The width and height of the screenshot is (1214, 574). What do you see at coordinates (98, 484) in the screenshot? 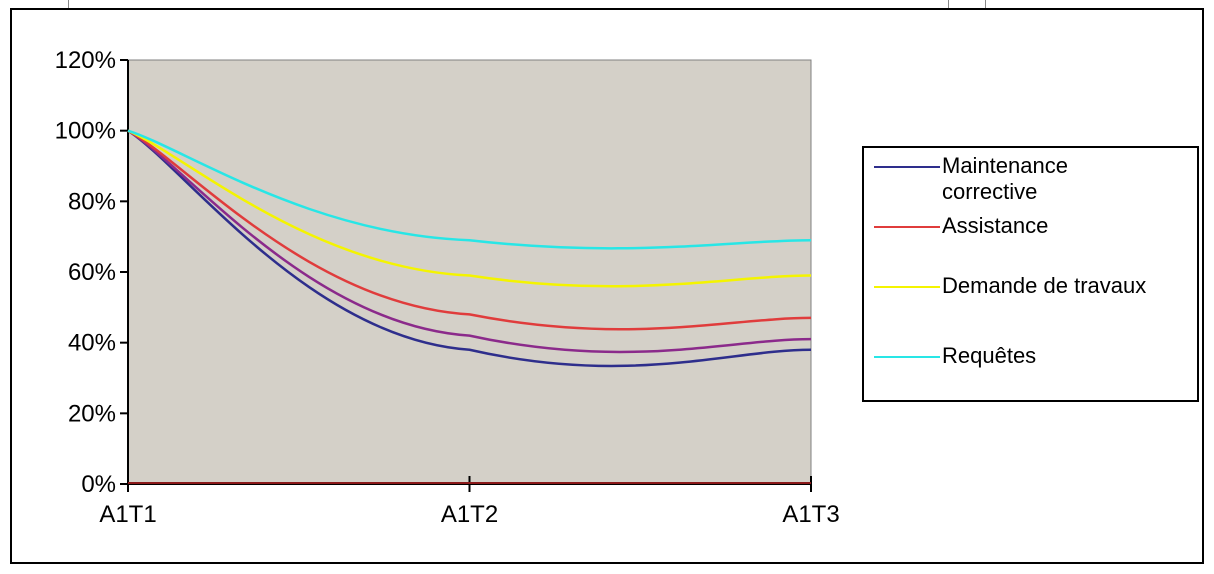
I see `y-tick-label: 0%` at bounding box center [98, 484].